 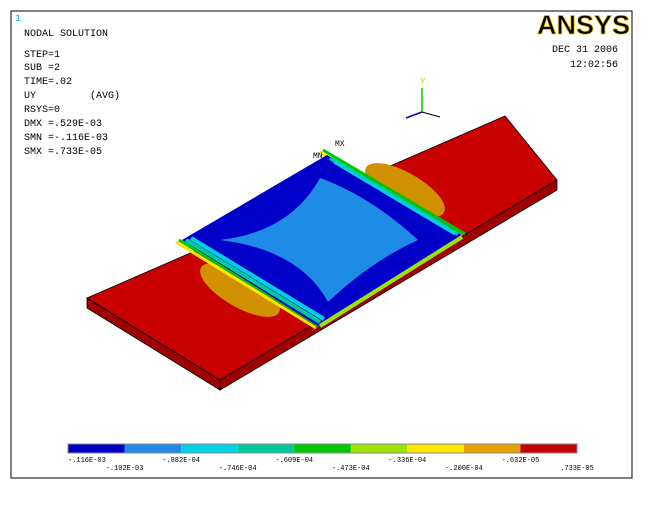 What do you see at coordinates (577, 469) in the screenshot?
I see `legend-label: .733E-05` at bounding box center [577, 469].